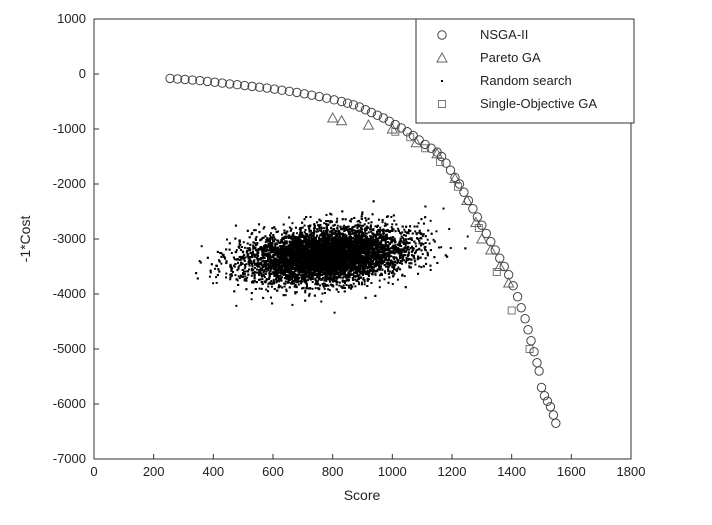  I want to click on series-random-search, so click(332, 257).